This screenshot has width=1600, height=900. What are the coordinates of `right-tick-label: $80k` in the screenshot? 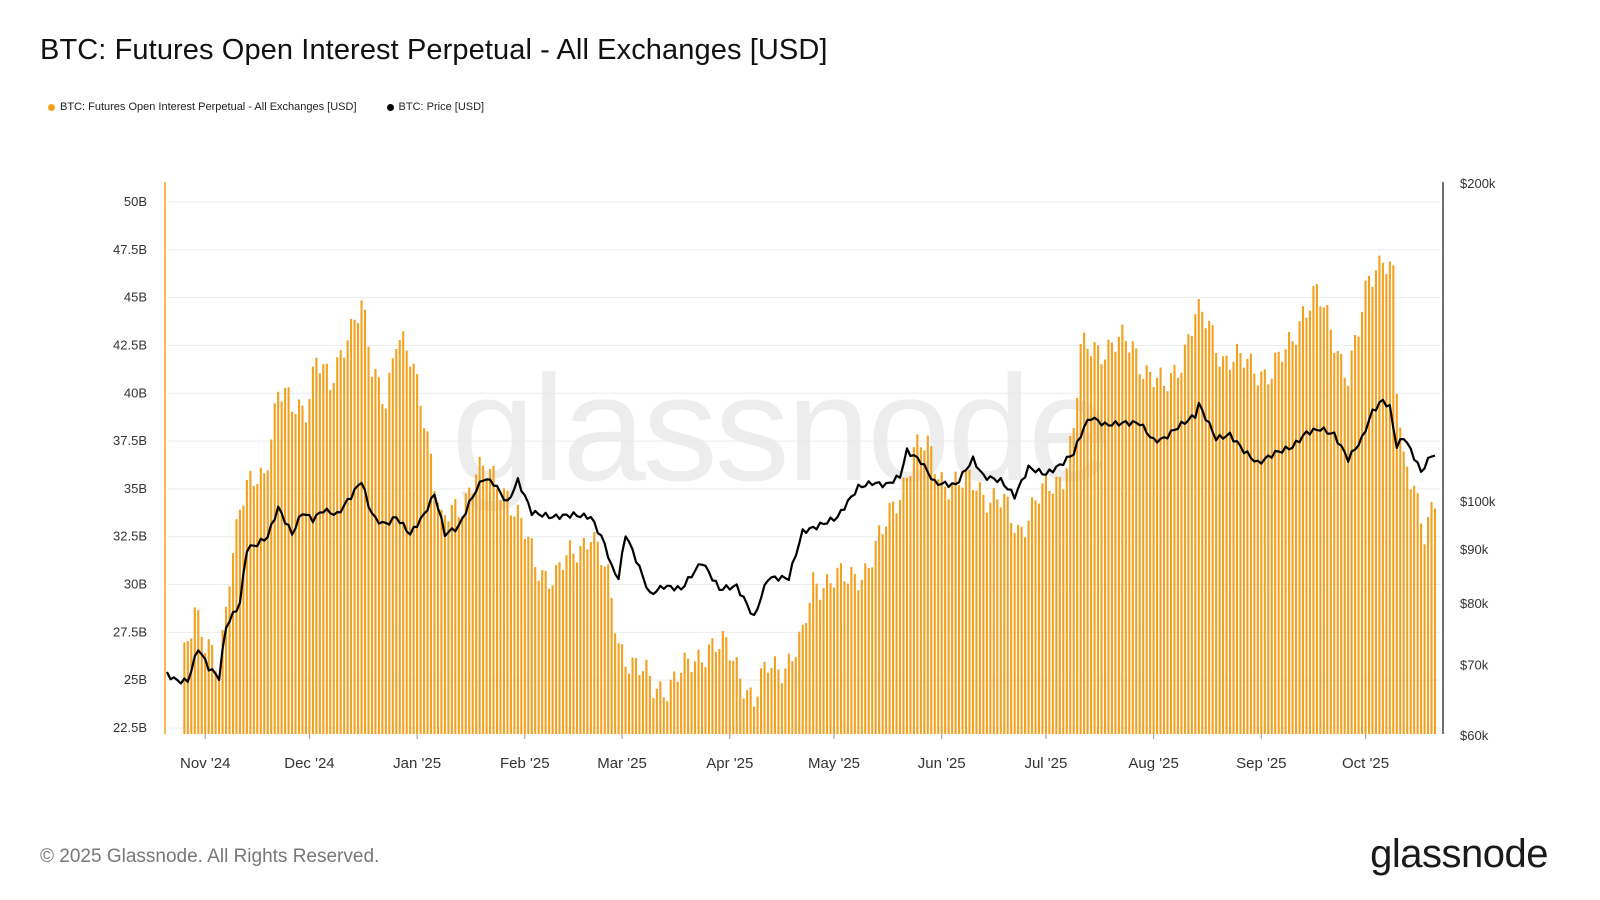 It's located at (1474, 603).